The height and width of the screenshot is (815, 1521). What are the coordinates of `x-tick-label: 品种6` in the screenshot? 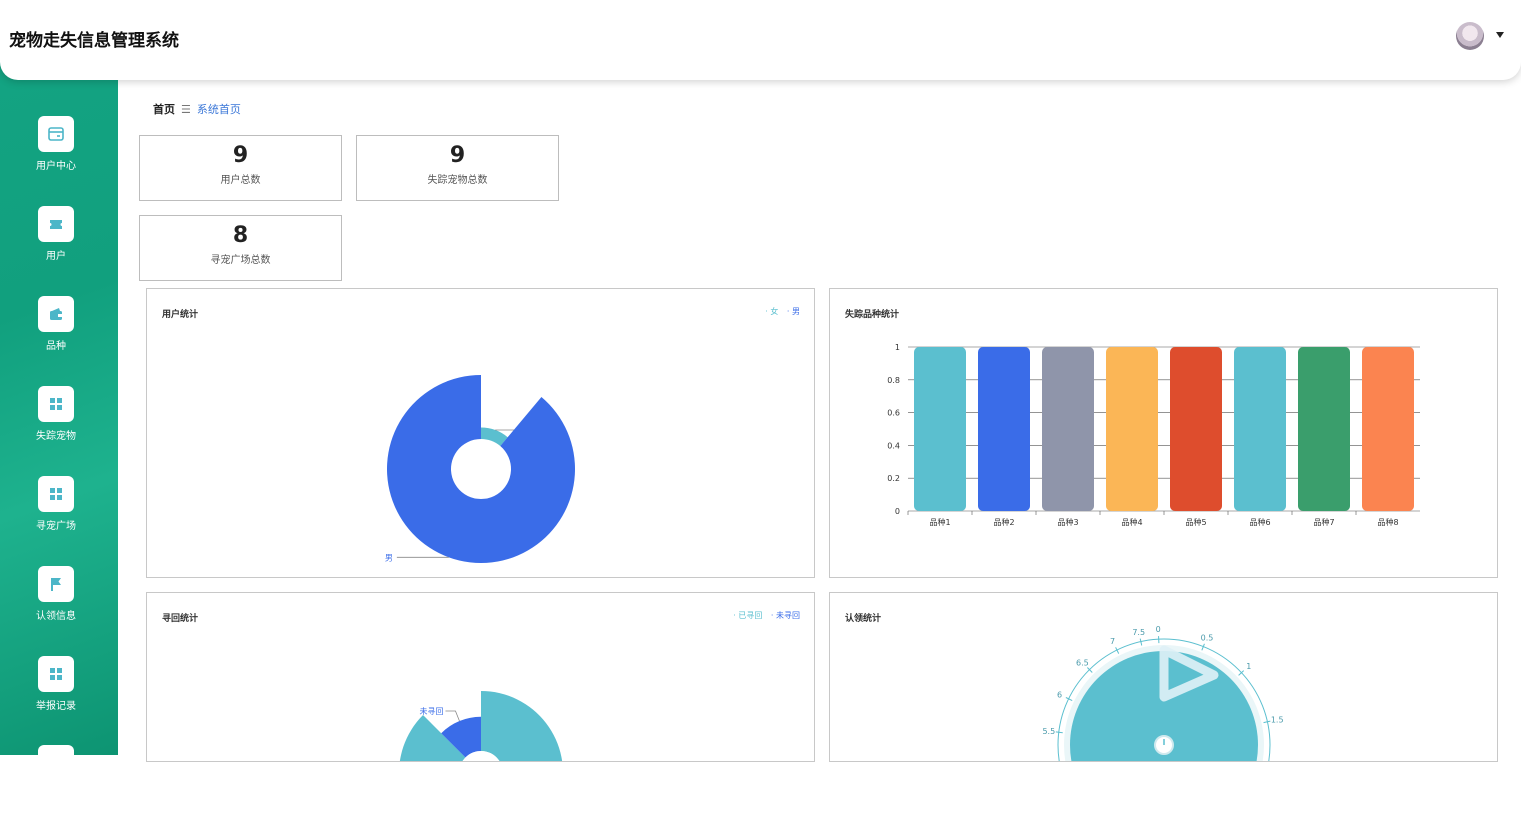 It's located at (1259, 522).